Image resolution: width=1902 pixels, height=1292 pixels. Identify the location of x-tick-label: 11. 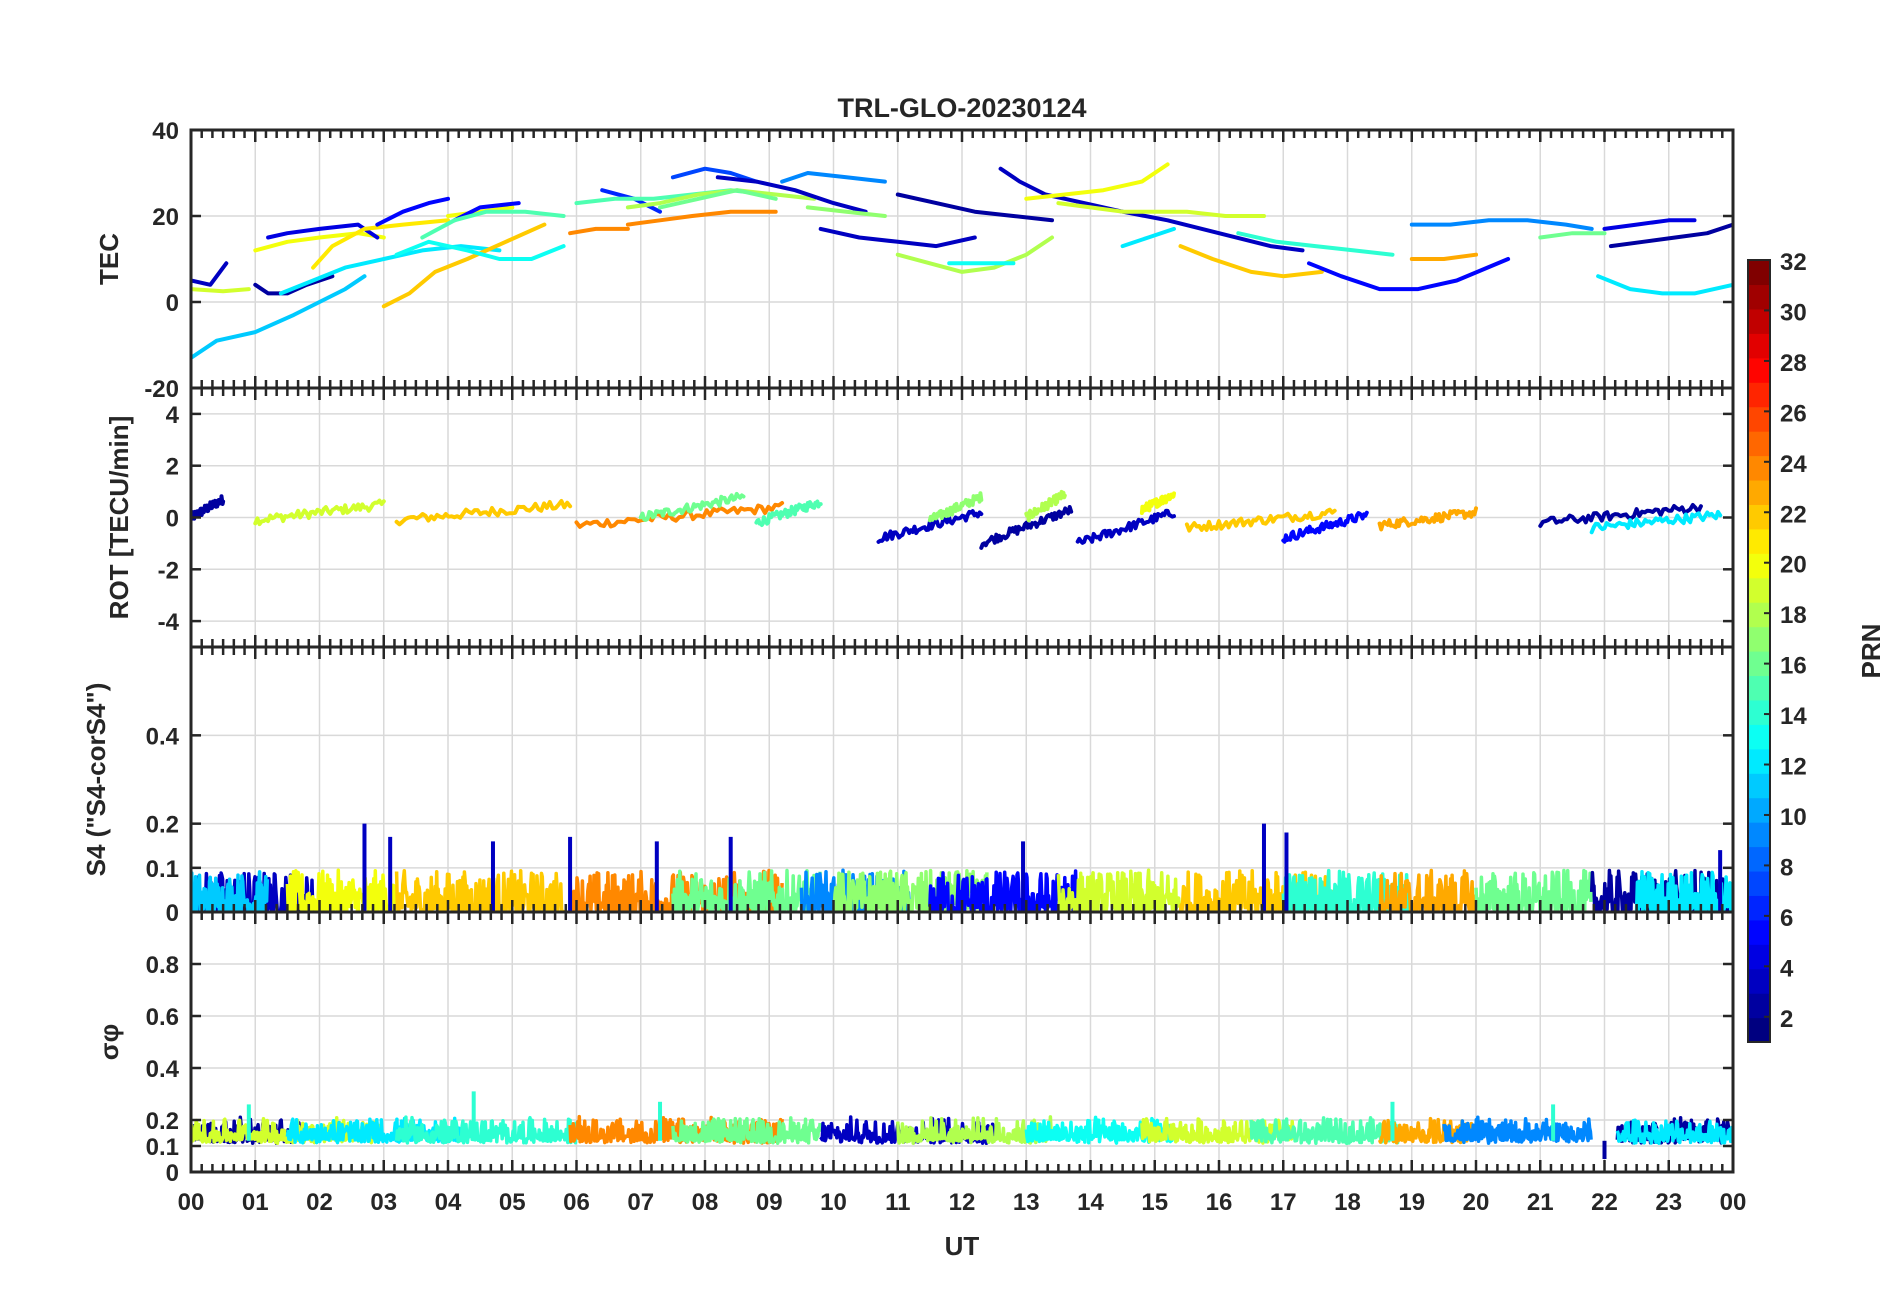
(897, 1202).